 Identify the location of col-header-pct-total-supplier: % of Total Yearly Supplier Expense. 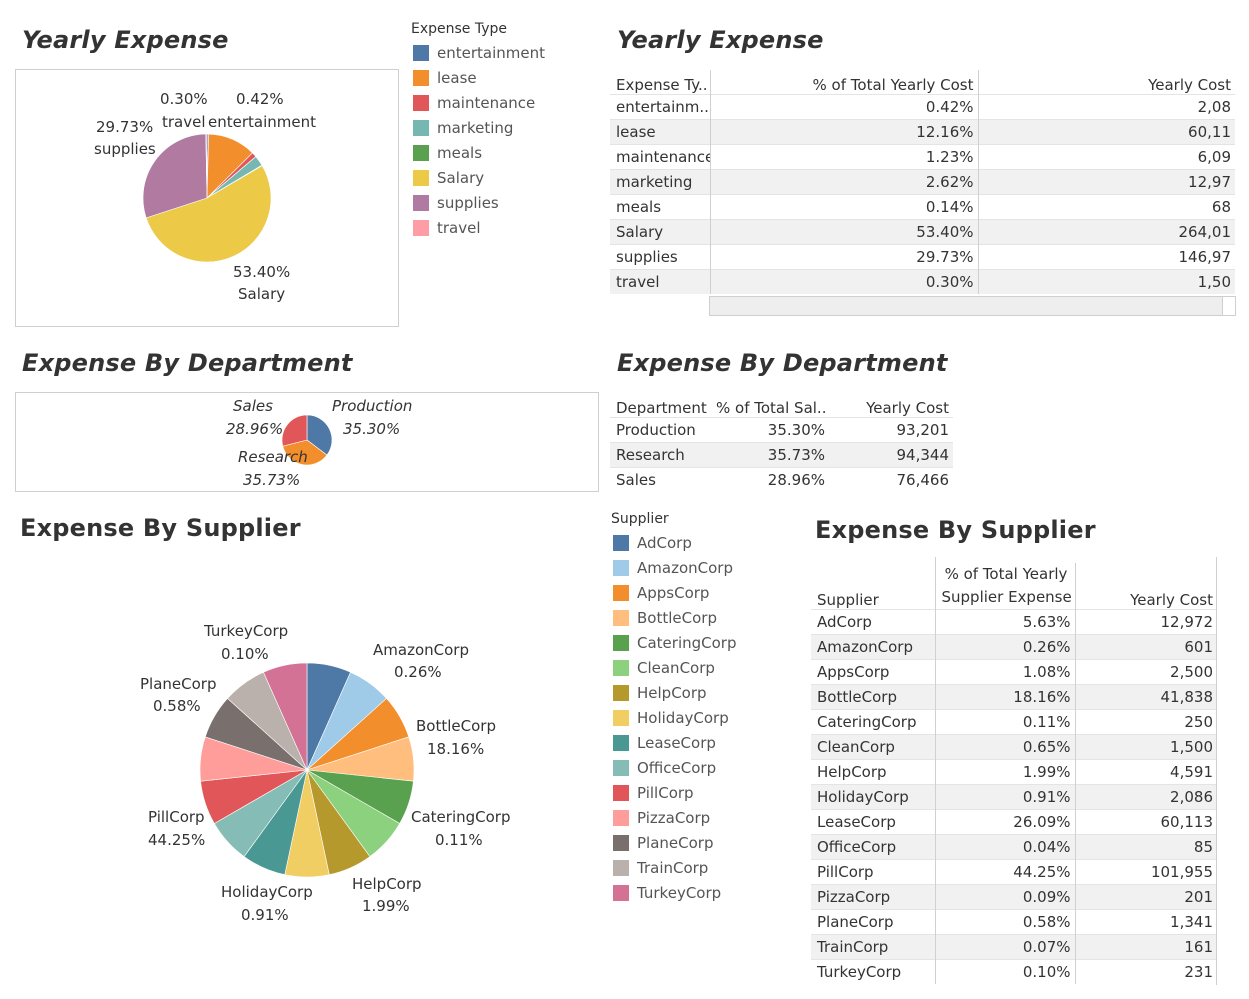
(1005, 586).